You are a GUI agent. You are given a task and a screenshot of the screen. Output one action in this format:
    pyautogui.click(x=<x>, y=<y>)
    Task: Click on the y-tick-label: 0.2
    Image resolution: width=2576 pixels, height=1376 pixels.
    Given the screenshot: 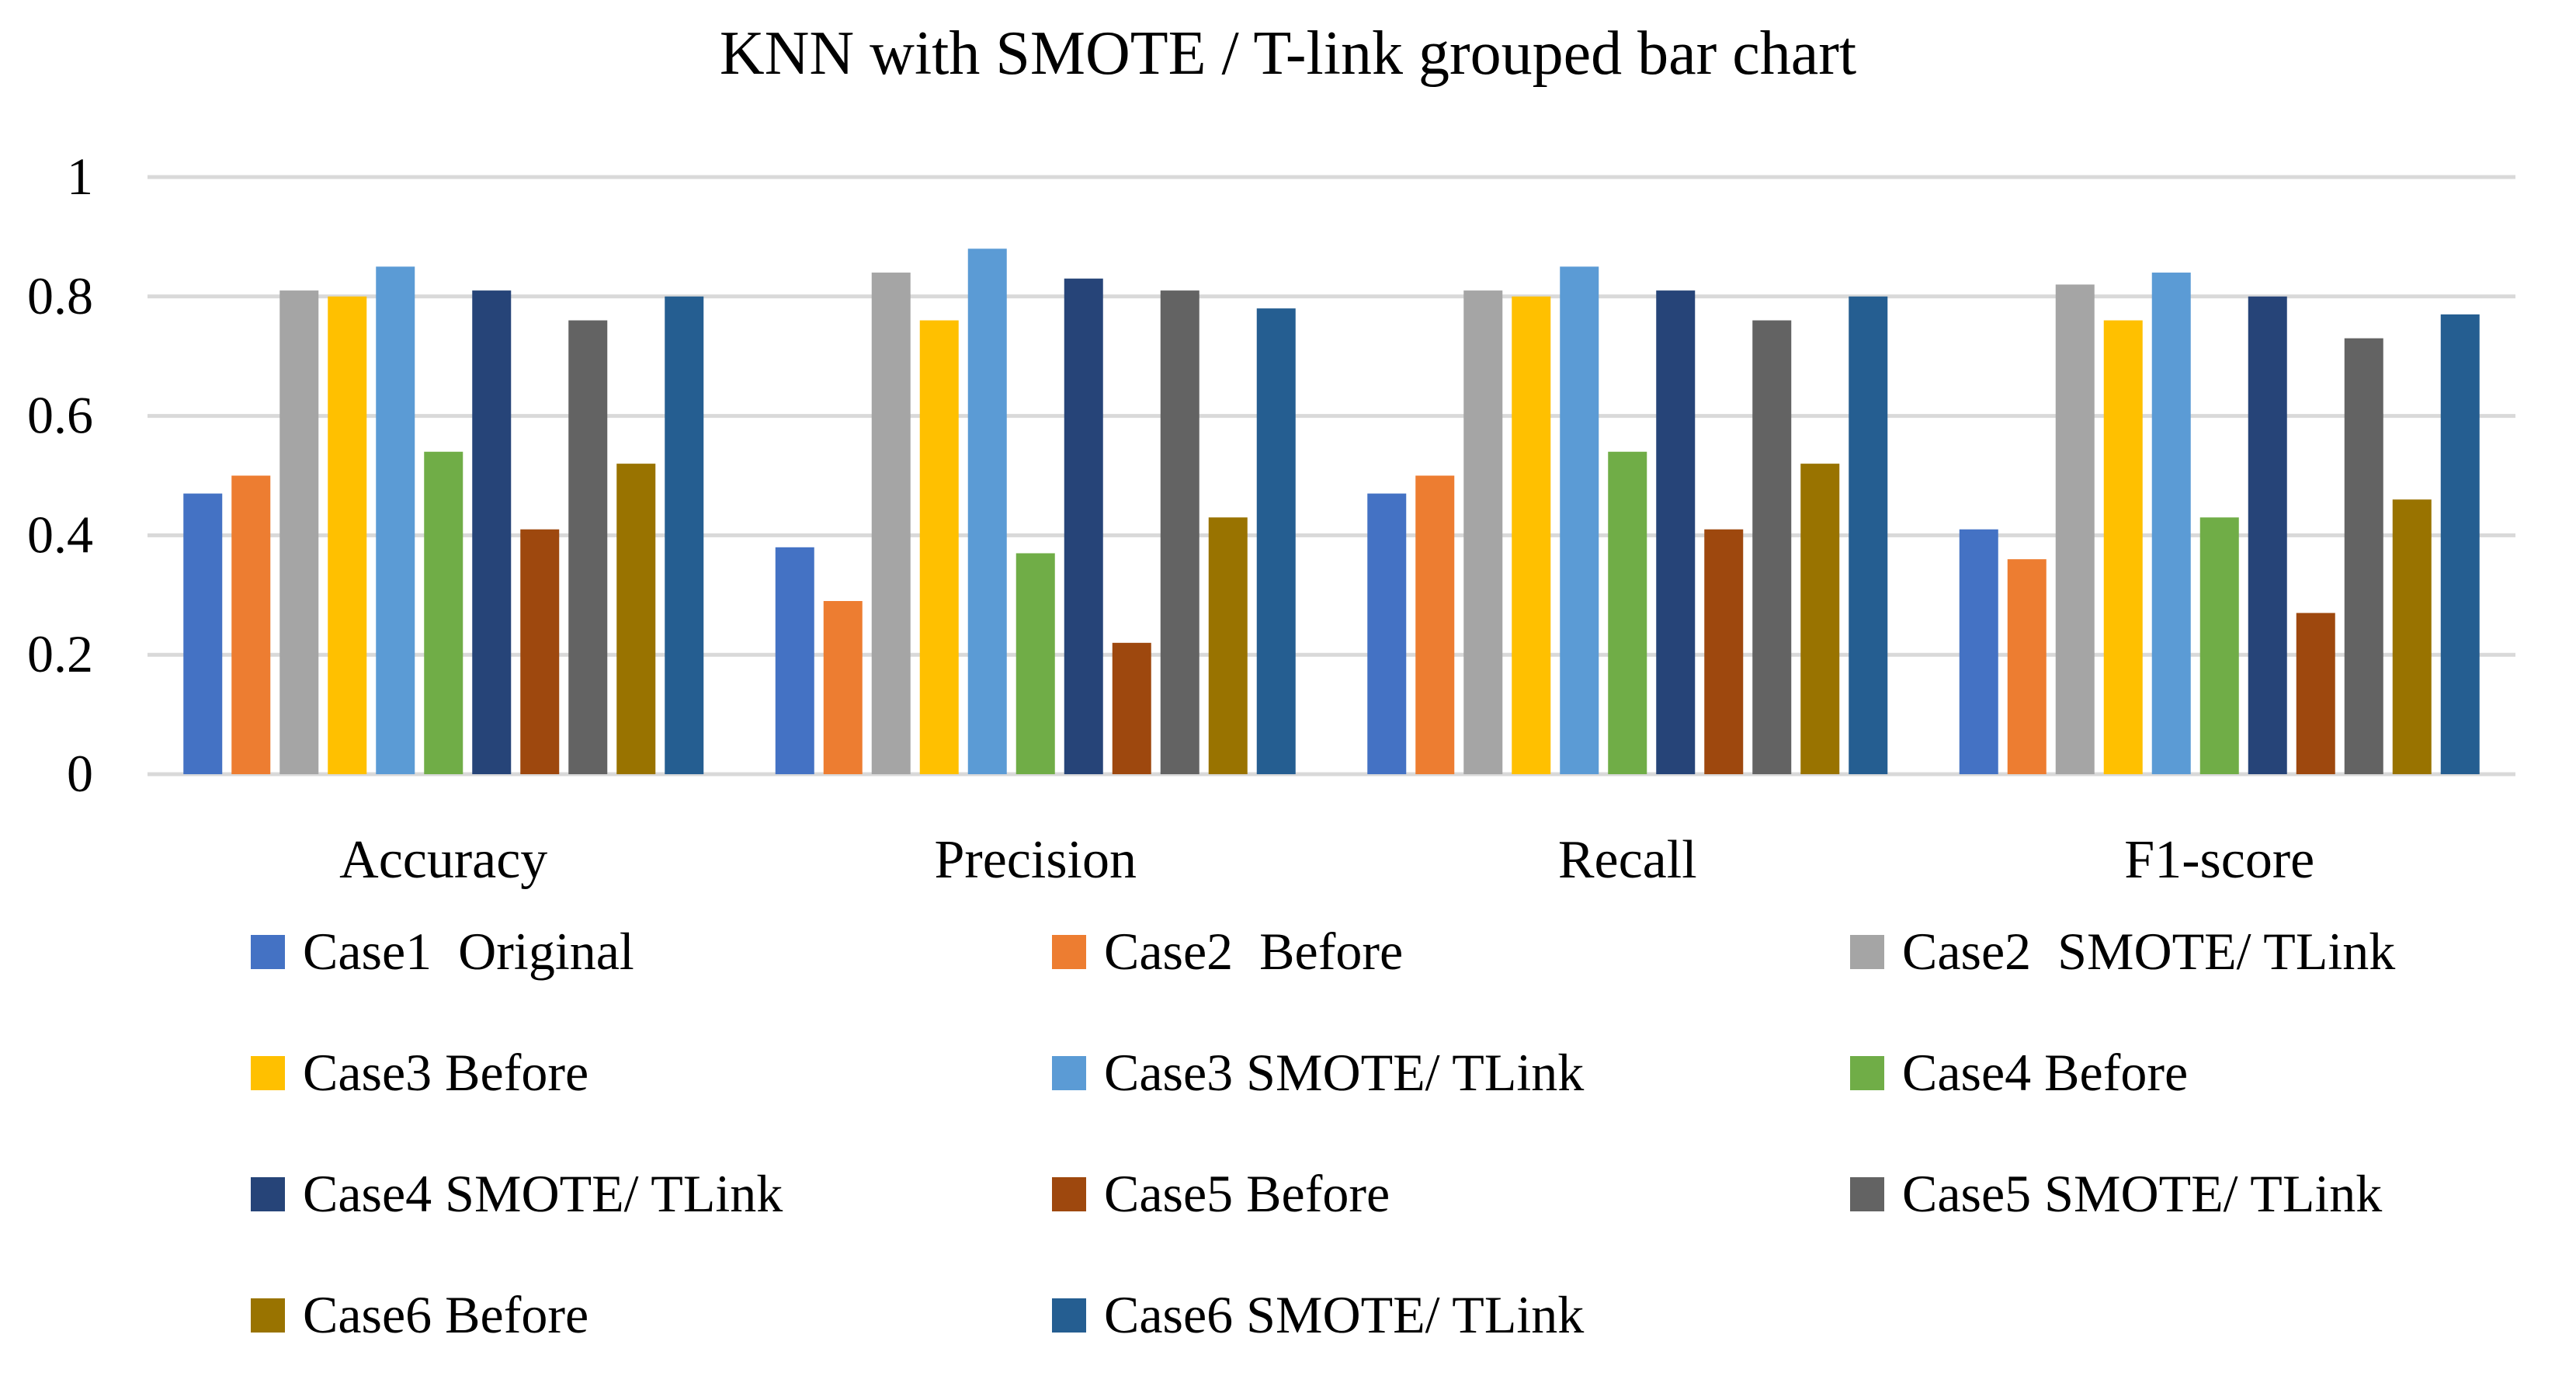 What is the action you would take?
    pyautogui.click(x=60, y=653)
    